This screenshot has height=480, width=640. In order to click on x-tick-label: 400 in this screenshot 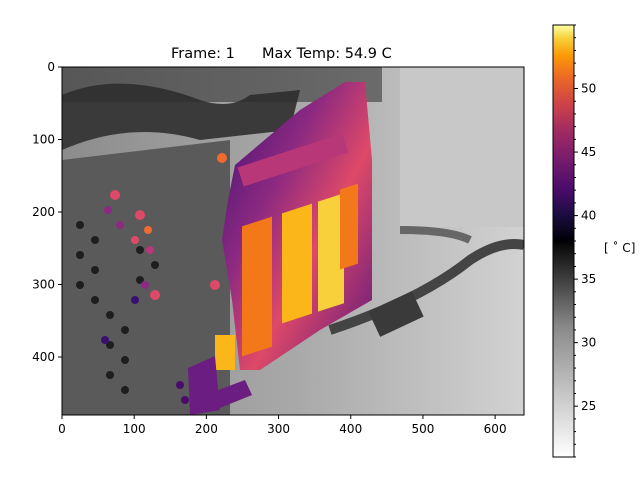, I will do `click(350, 429)`.